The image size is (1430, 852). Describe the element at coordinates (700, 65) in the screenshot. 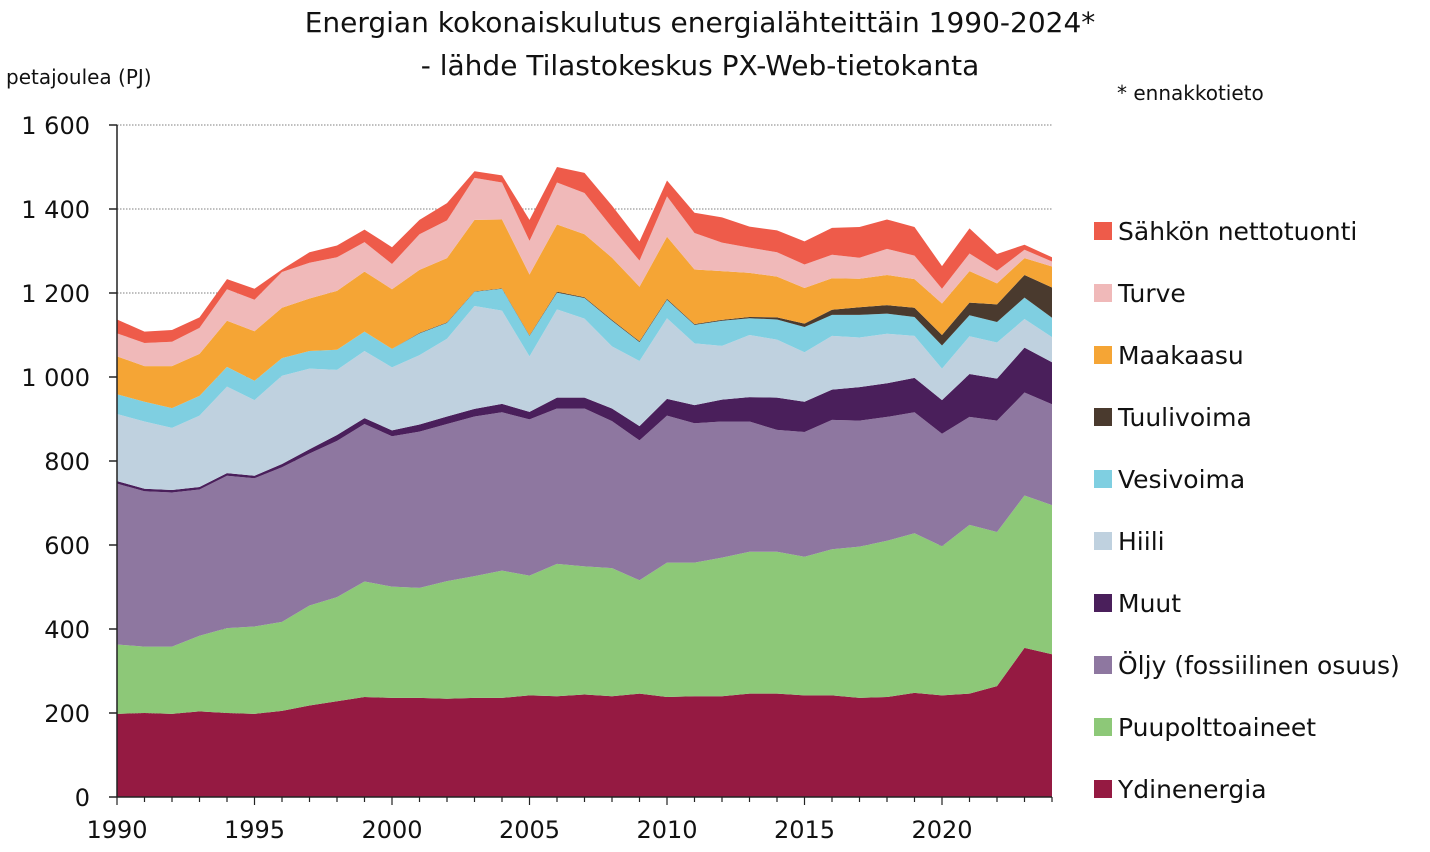

I see `chart-subtitle: - lähde Tilastokeskus PX-Web-tietokanta` at that location.